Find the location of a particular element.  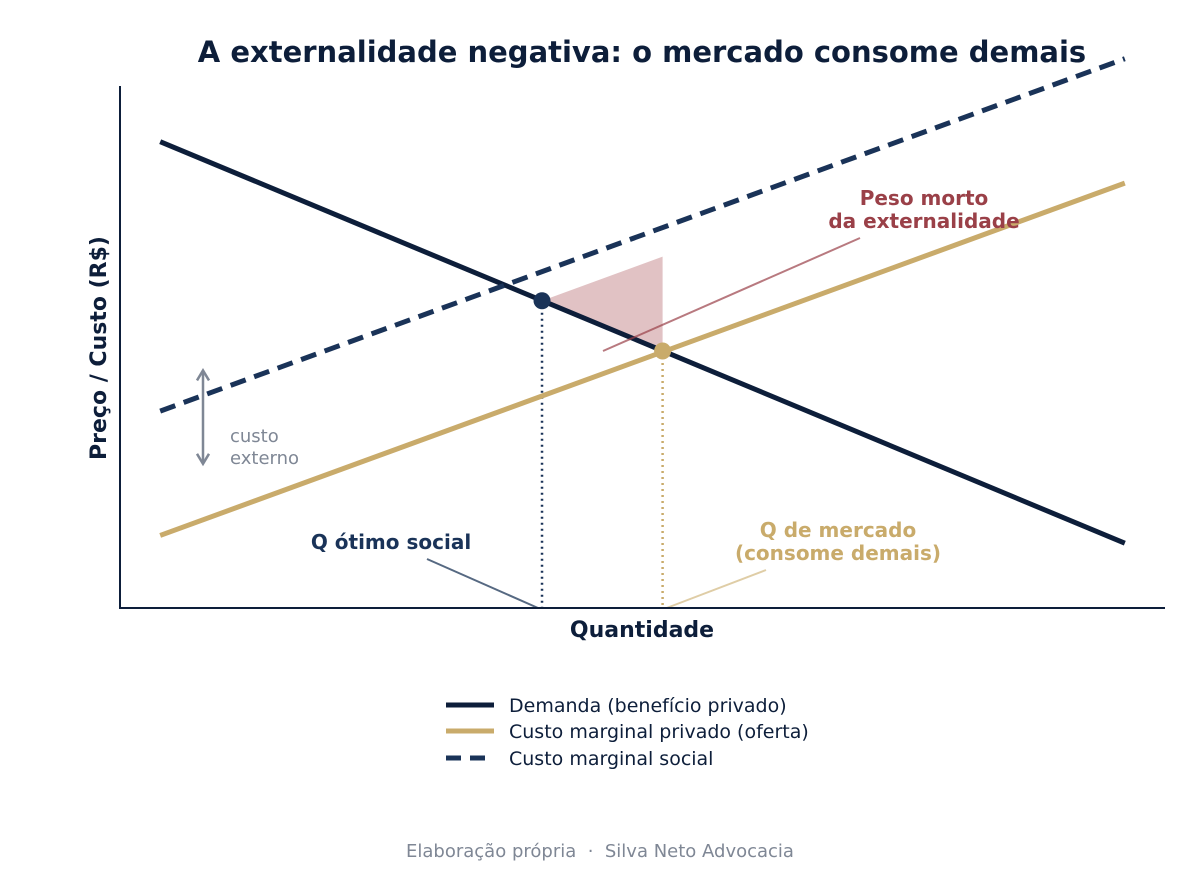

deadweight-leader-line is located at coordinates (731, 294).